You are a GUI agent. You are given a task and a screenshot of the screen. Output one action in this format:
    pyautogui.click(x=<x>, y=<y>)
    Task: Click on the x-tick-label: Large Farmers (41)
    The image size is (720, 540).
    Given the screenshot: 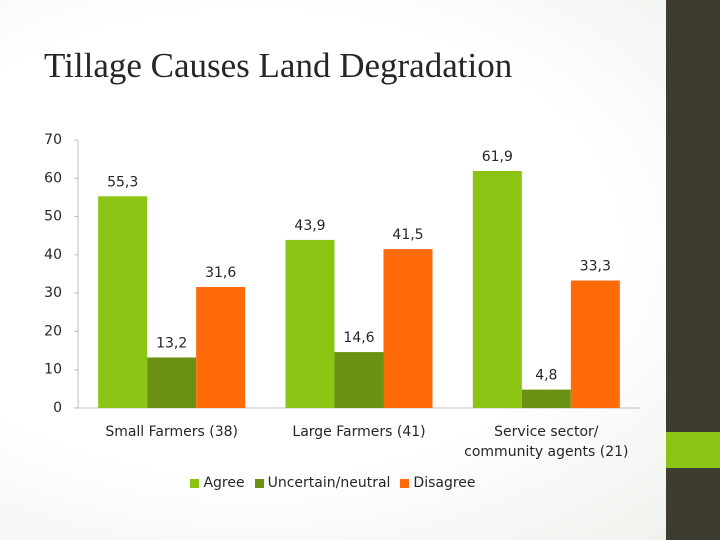 What is the action you would take?
    pyautogui.click(x=359, y=432)
    